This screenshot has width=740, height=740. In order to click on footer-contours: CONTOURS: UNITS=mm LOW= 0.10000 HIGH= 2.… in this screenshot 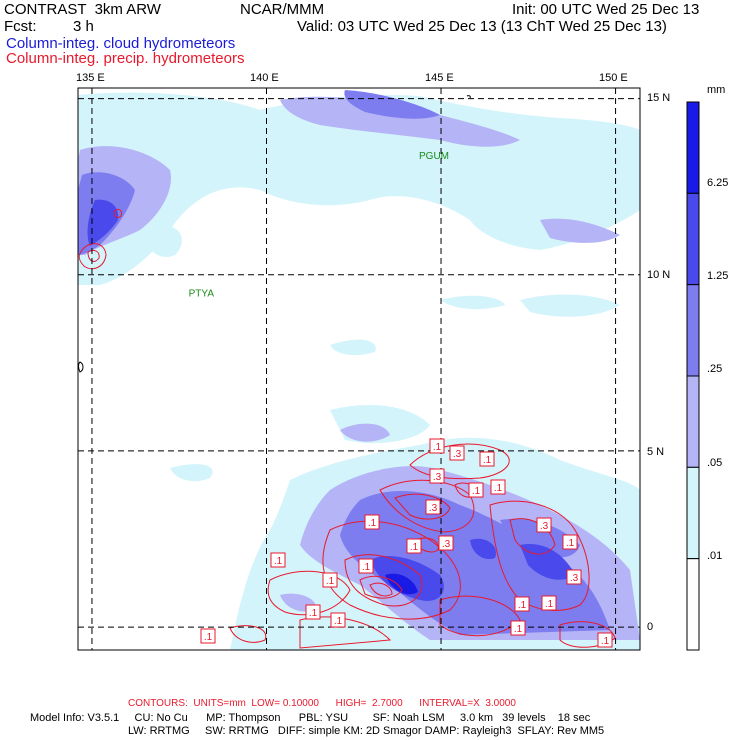, I will do `click(322, 703)`.